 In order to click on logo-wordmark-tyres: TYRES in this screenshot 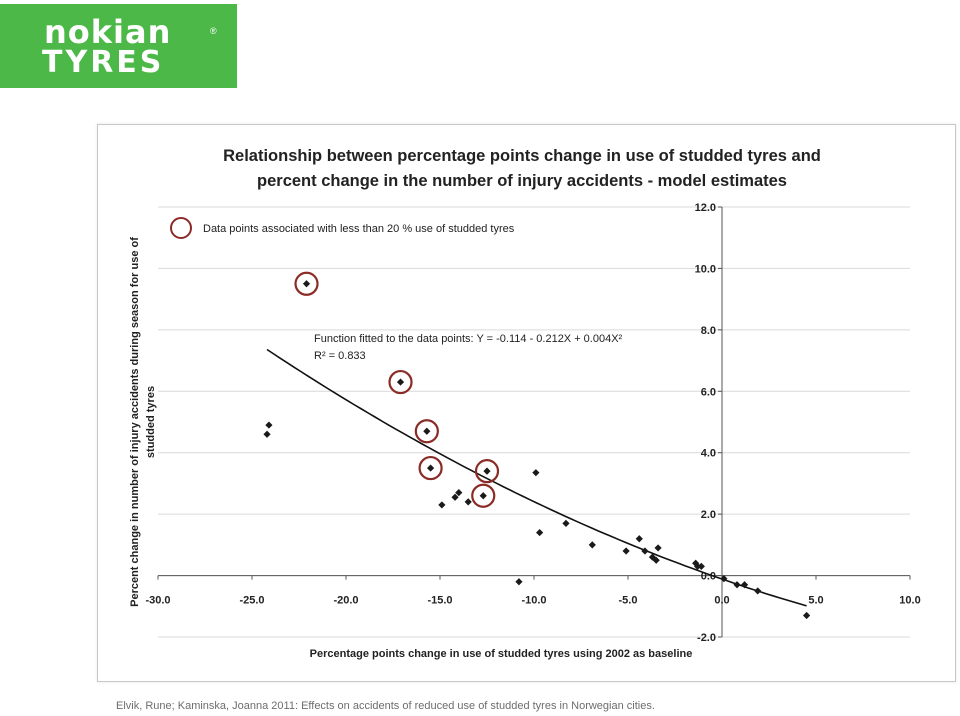, I will do `click(103, 62)`.